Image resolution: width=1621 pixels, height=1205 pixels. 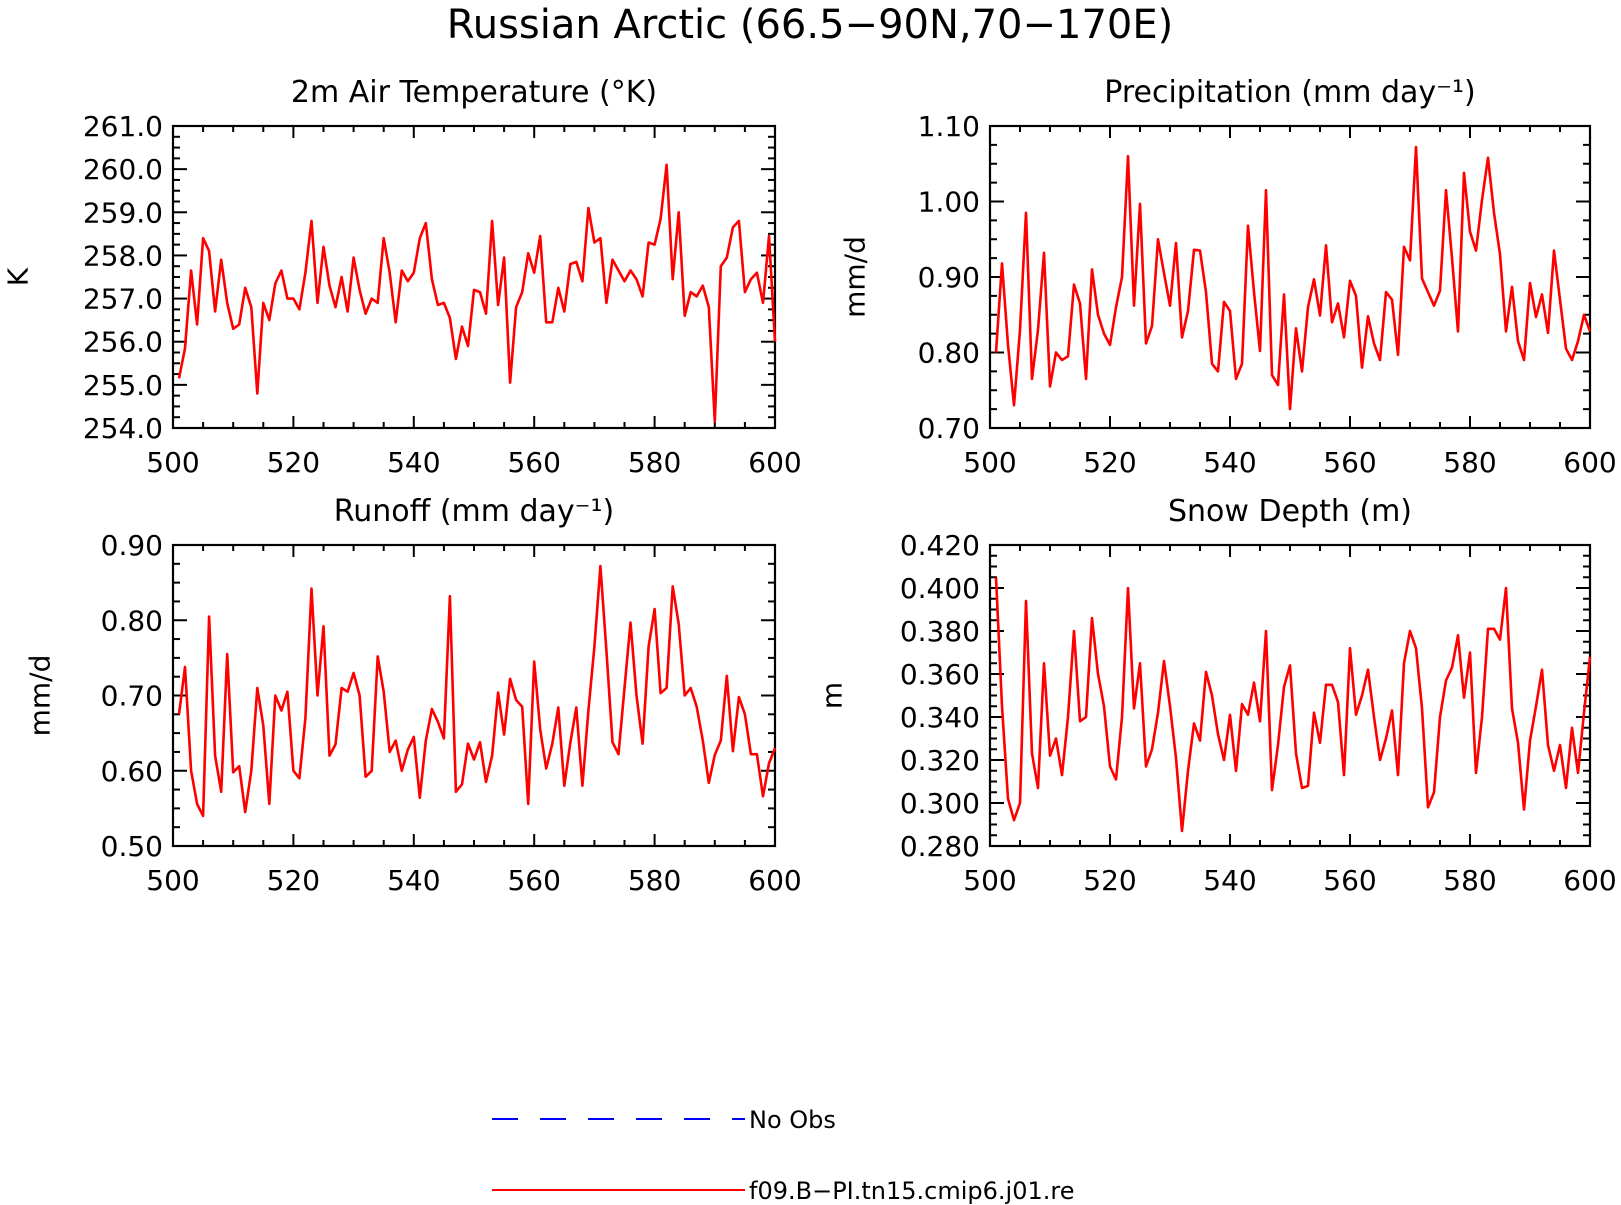 What do you see at coordinates (123, 385) in the screenshot?
I see `y-tick-label: 255.0` at bounding box center [123, 385].